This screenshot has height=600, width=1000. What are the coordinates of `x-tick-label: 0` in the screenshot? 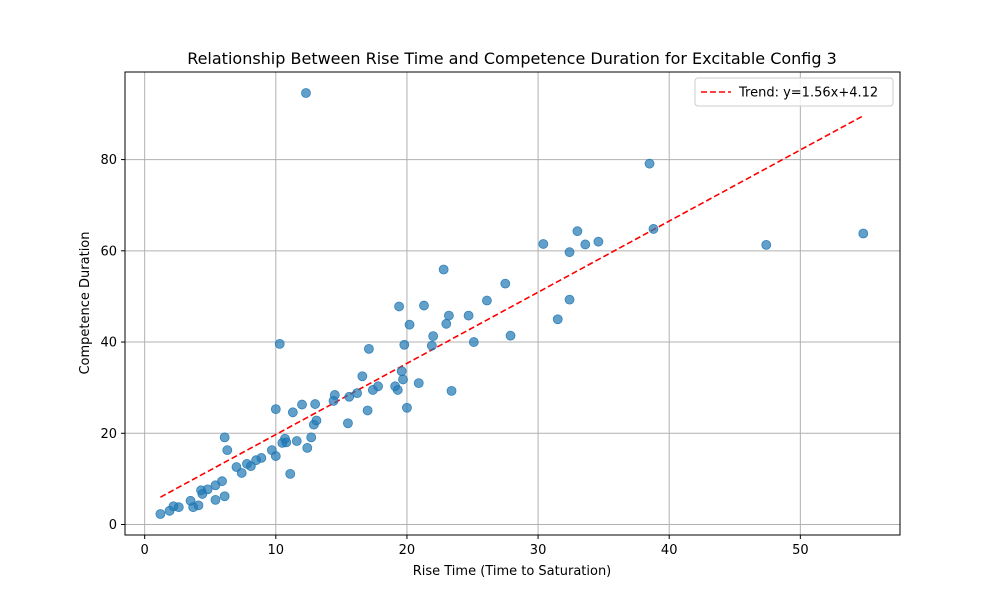 It's located at (145, 550).